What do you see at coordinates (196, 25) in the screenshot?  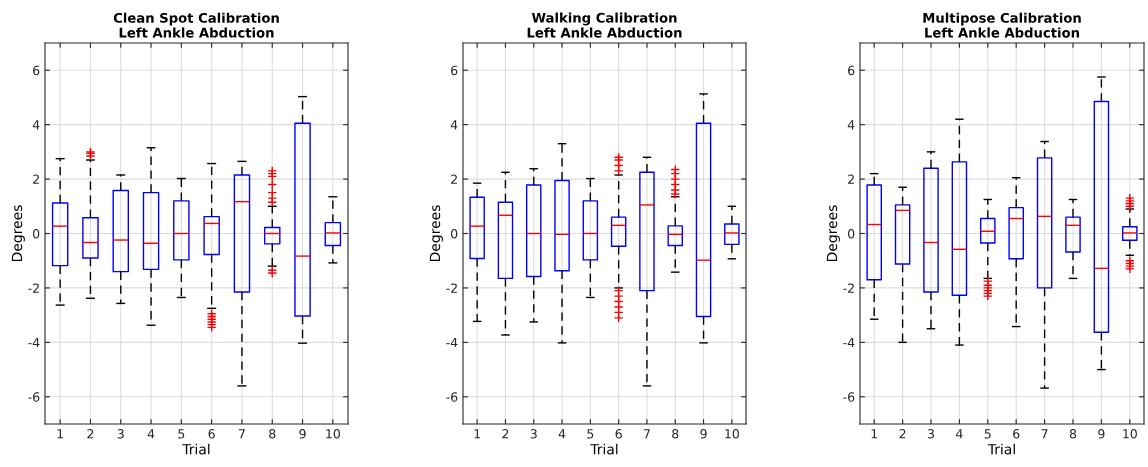 I see `chart-title: Clean Spot Calibration Left Ankle Abduction` at bounding box center [196, 25].